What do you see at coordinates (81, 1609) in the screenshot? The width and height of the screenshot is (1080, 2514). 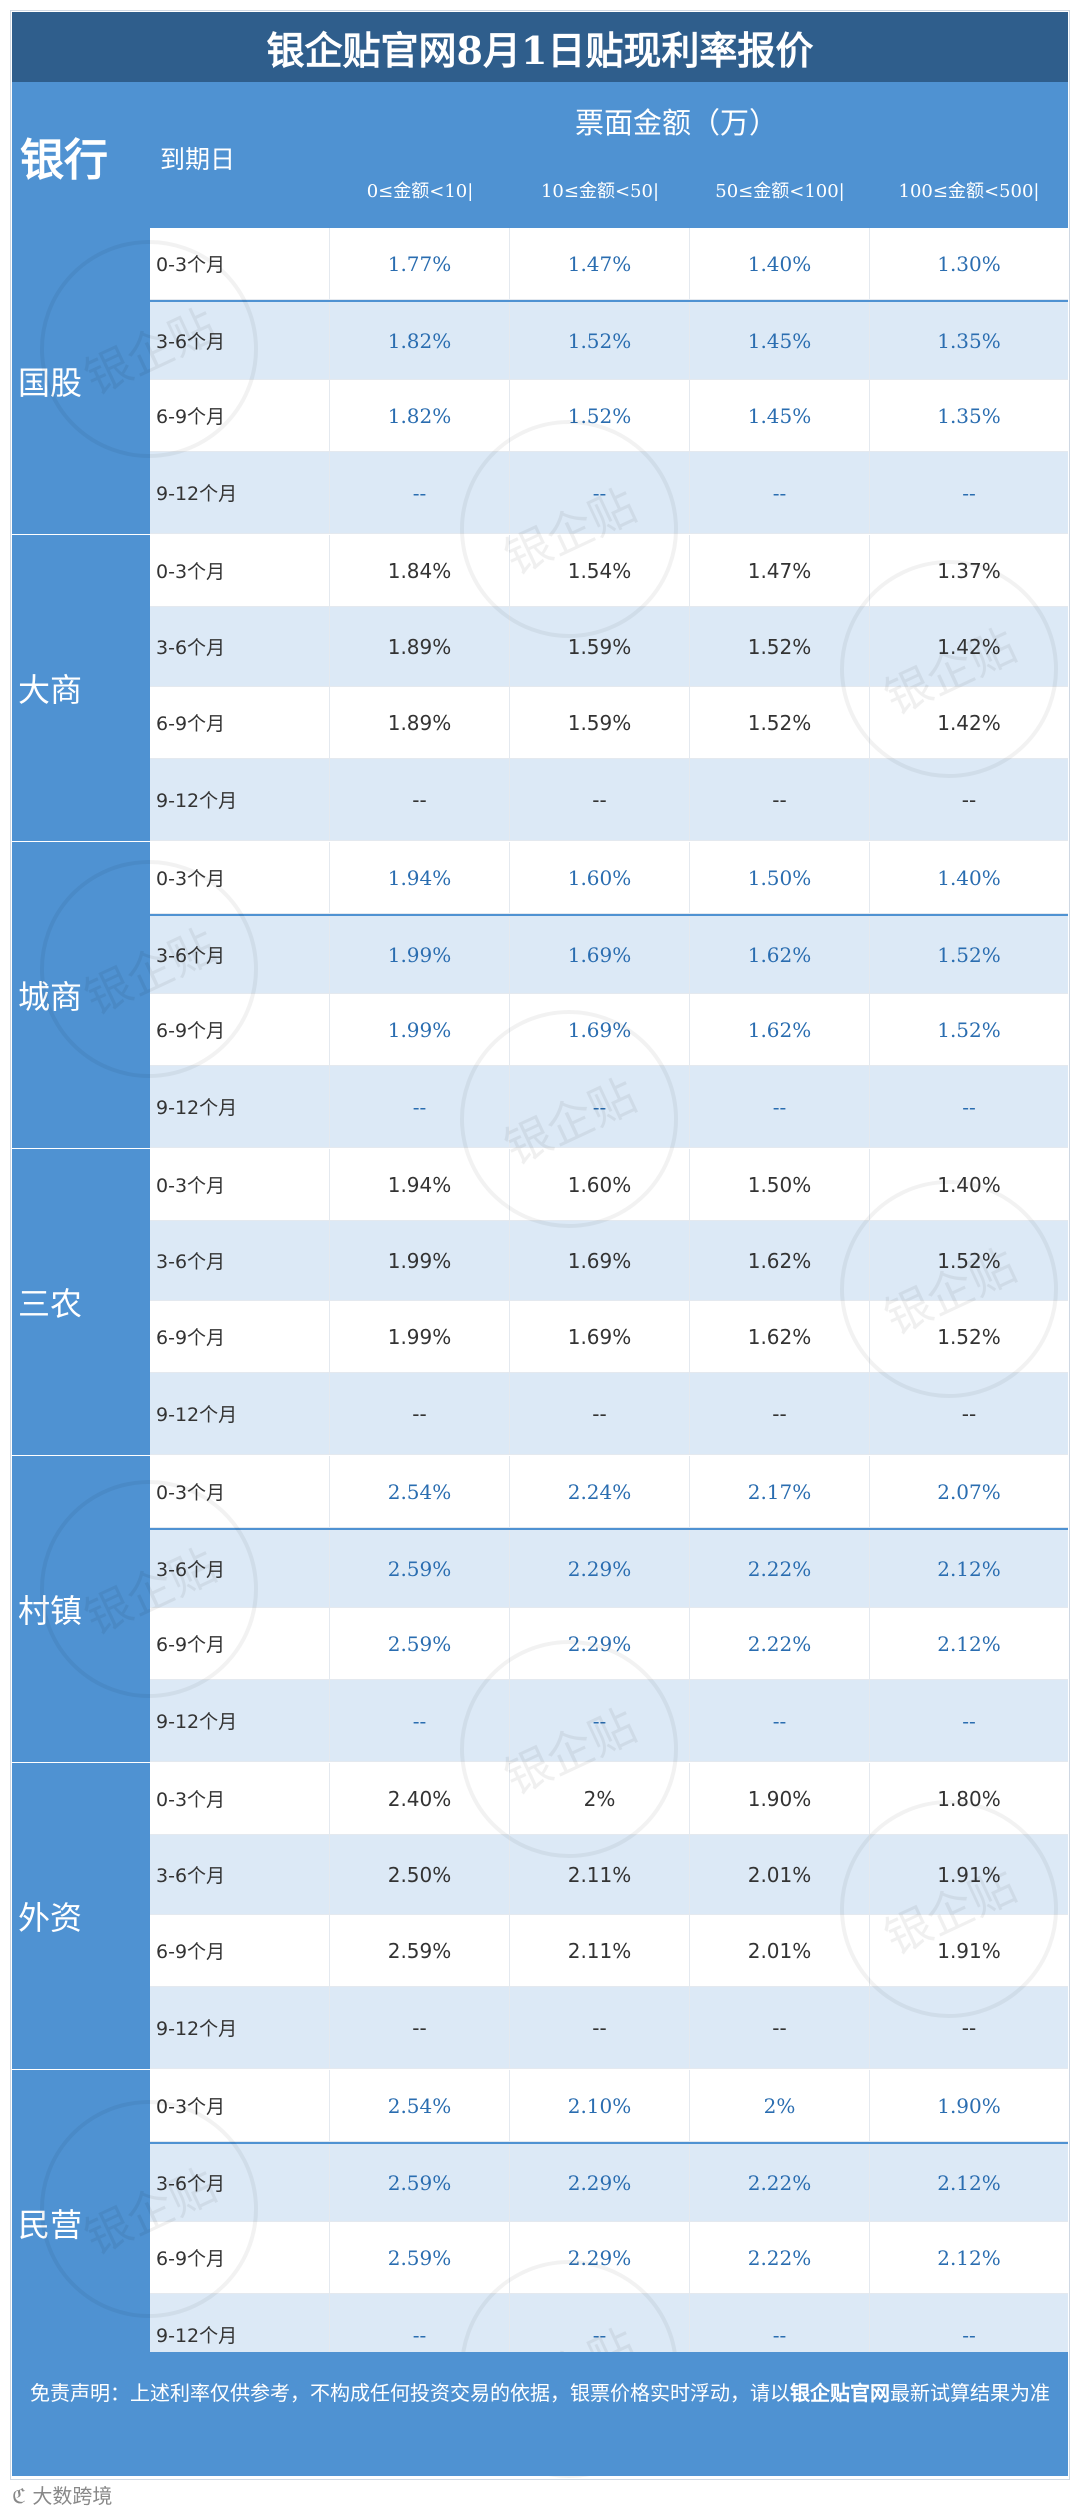 I see `bank-group-label: 村镇` at bounding box center [81, 1609].